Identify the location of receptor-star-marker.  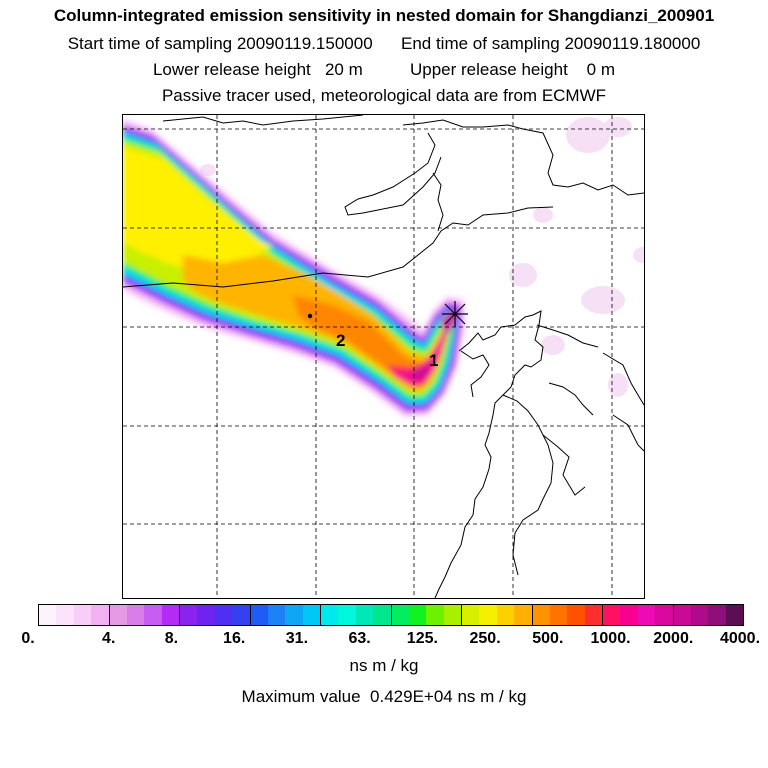
(455, 314).